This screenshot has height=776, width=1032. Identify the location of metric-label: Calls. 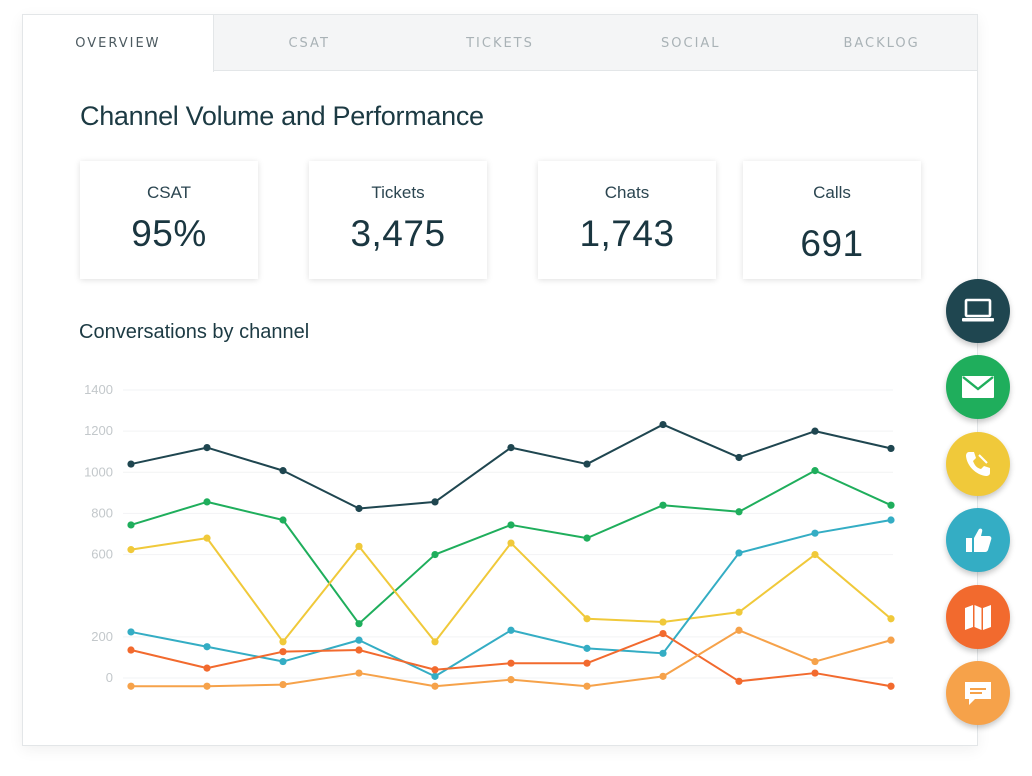
(832, 192).